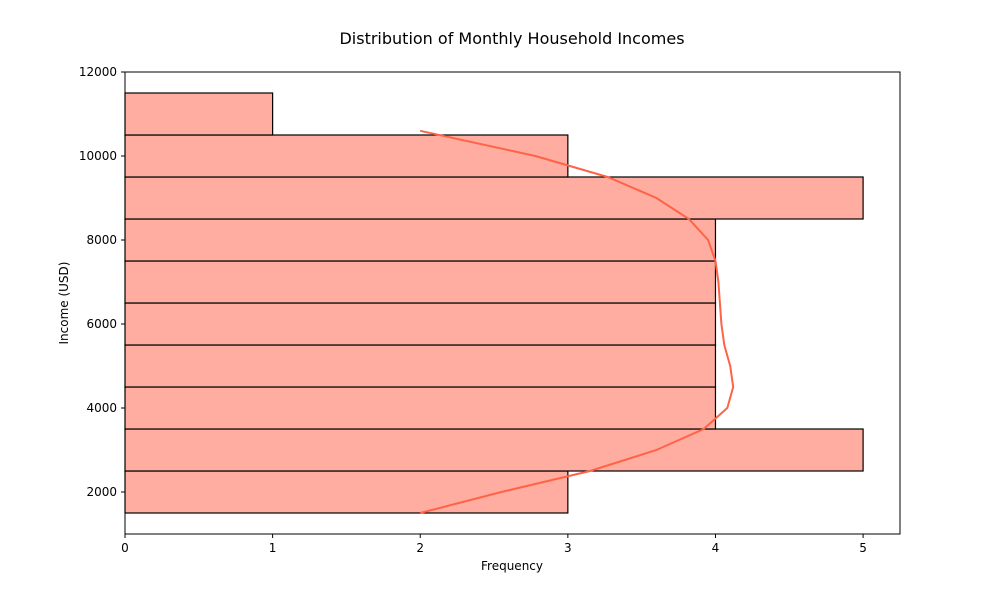 The image size is (1000, 600). Describe the element at coordinates (494, 544) in the screenshot. I see `x-axis-ticks: 0 1 2 3 4 5` at that location.